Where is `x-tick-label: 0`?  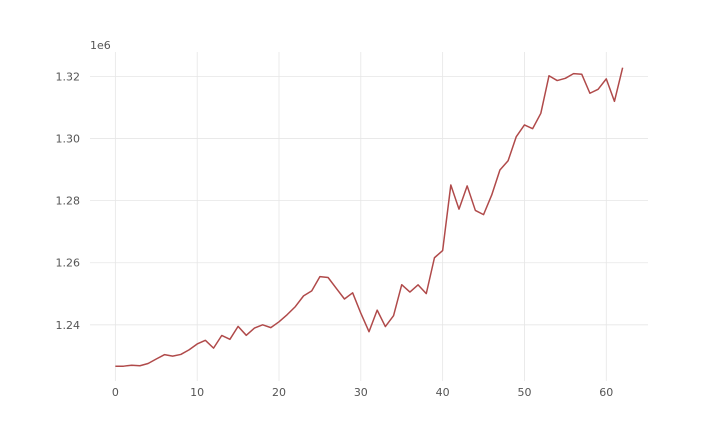 x-tick-label: 0 is located at coordinates (115, 392).